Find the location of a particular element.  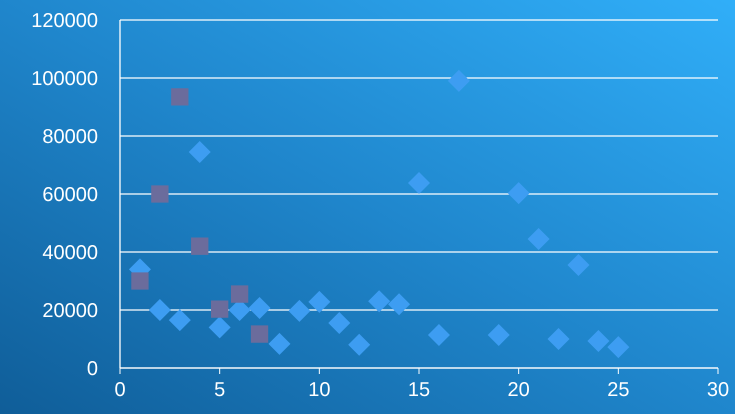

y-tick-label: 60000 is located at coordinates (70, 195).